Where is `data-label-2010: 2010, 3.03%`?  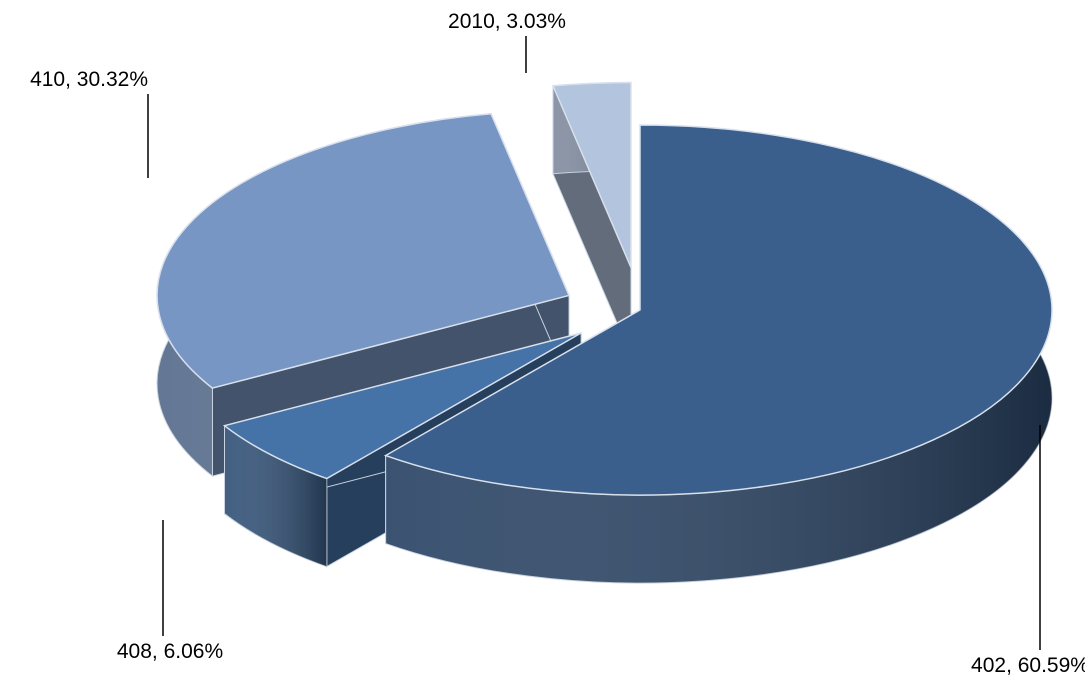
data-label-2010: 2010, 3.03% is located at coordinates (507, 21).